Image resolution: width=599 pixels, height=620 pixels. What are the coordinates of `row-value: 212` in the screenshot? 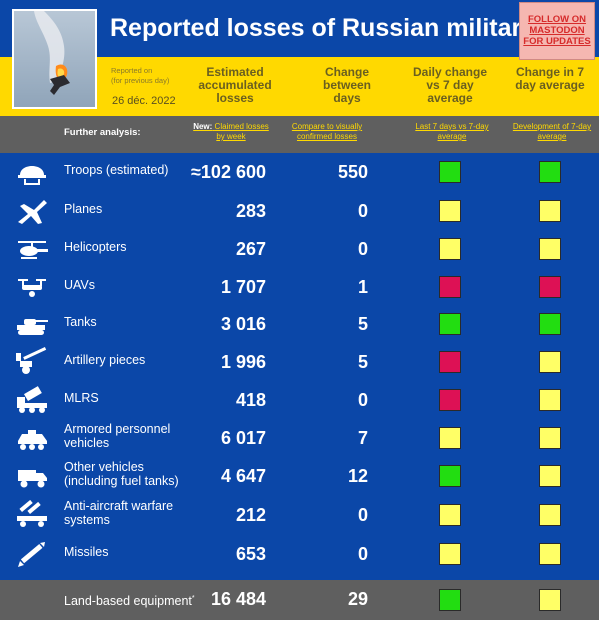 It's located at (250, 515).